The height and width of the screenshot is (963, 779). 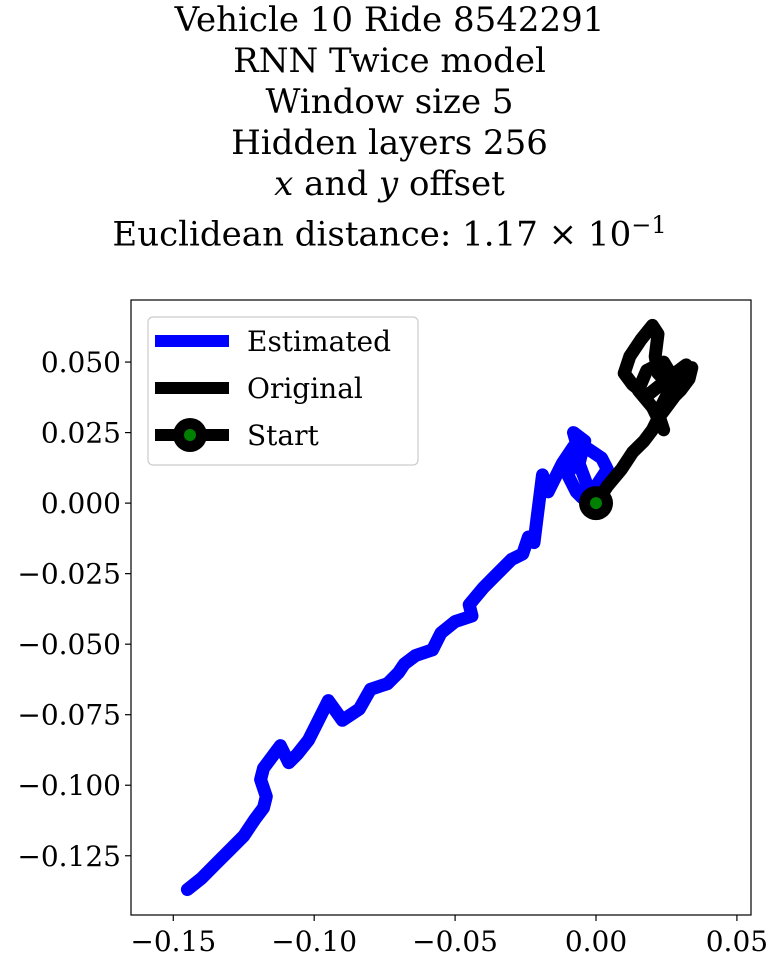 I want to click on title-distance-exponent: −1, so click(x=649, y=225).